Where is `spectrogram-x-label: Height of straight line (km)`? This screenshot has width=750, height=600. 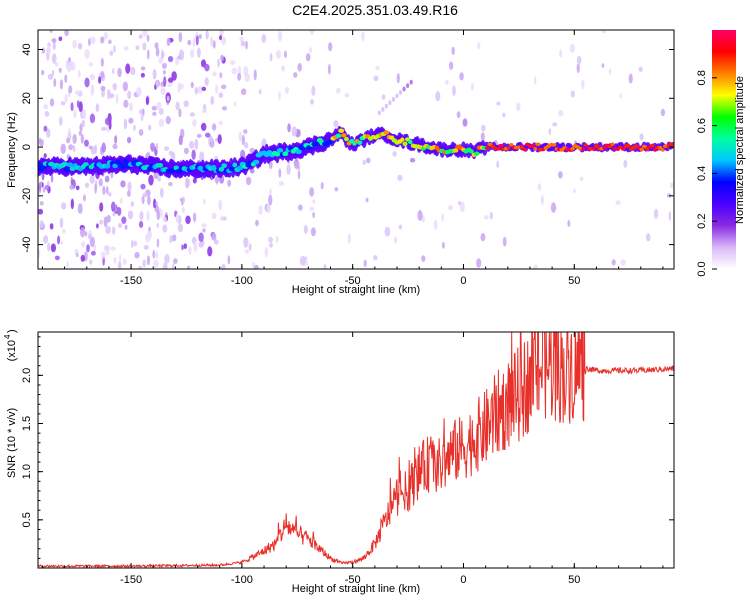 spectrogram-x-label: Height of straight line (km) is located at coordinates (356, 290).